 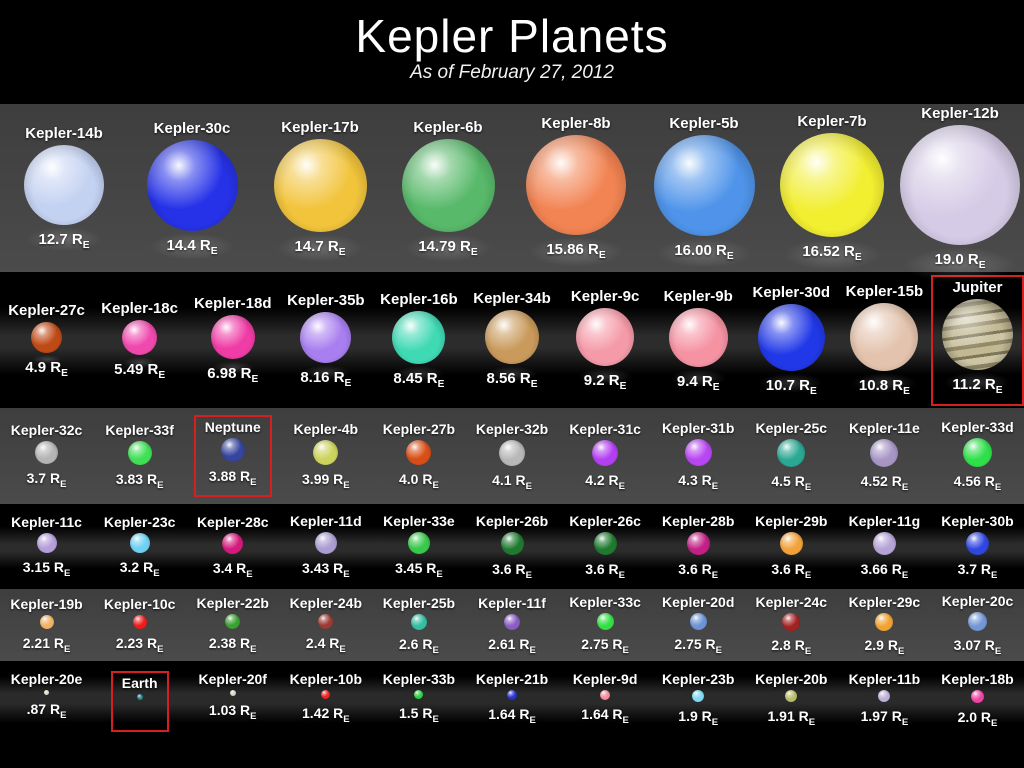 I want to click on planet-radius-kepler-11b: 1.97 RE, so click(x=884, y=718).